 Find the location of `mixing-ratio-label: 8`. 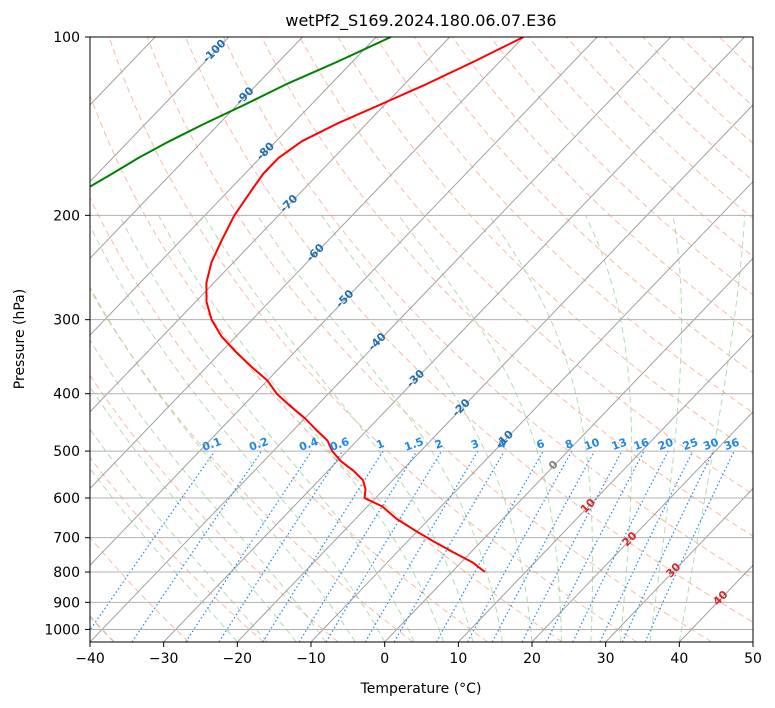

mixing-ratio-label: 8 is located at coordinates (569, 444).